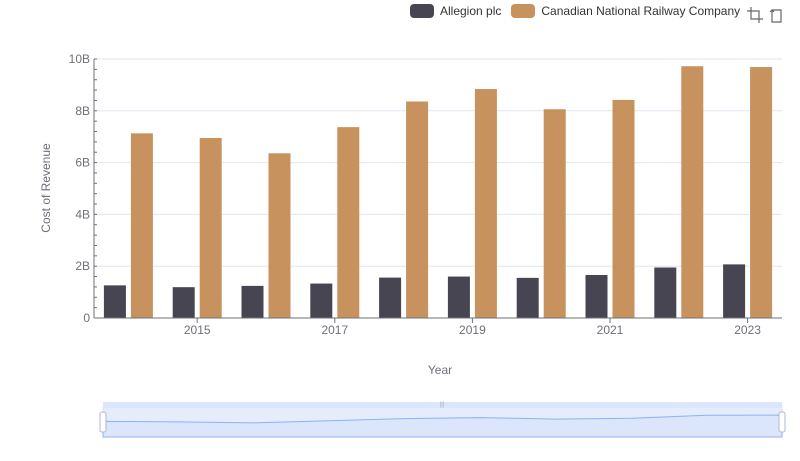 This screenshot has width=800, height=461. I want to click on bar-cn-railway-2023, so click(761, 193).